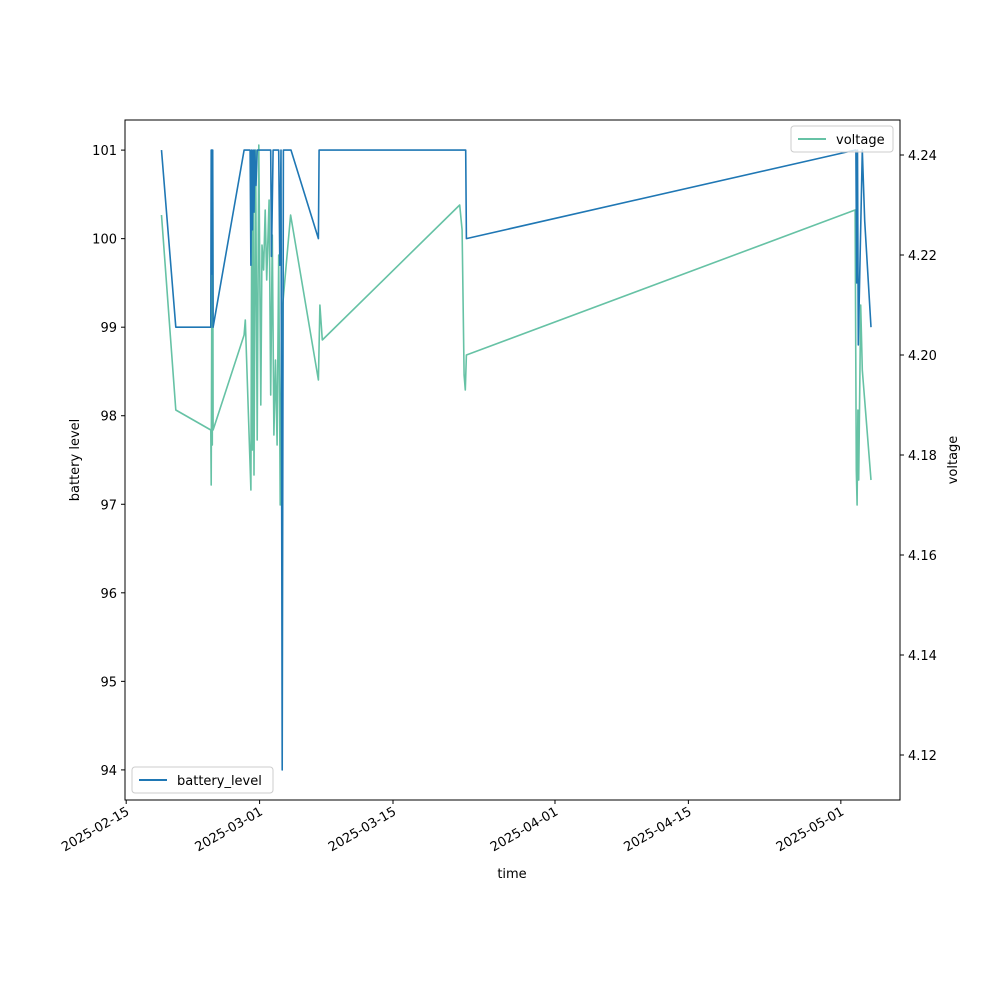 This screenshot has height=1000, width=1000. Describe the element at coordinates (362, 829) in the screenshot. I see `x-tick-label: 2025-03-15` at that location.